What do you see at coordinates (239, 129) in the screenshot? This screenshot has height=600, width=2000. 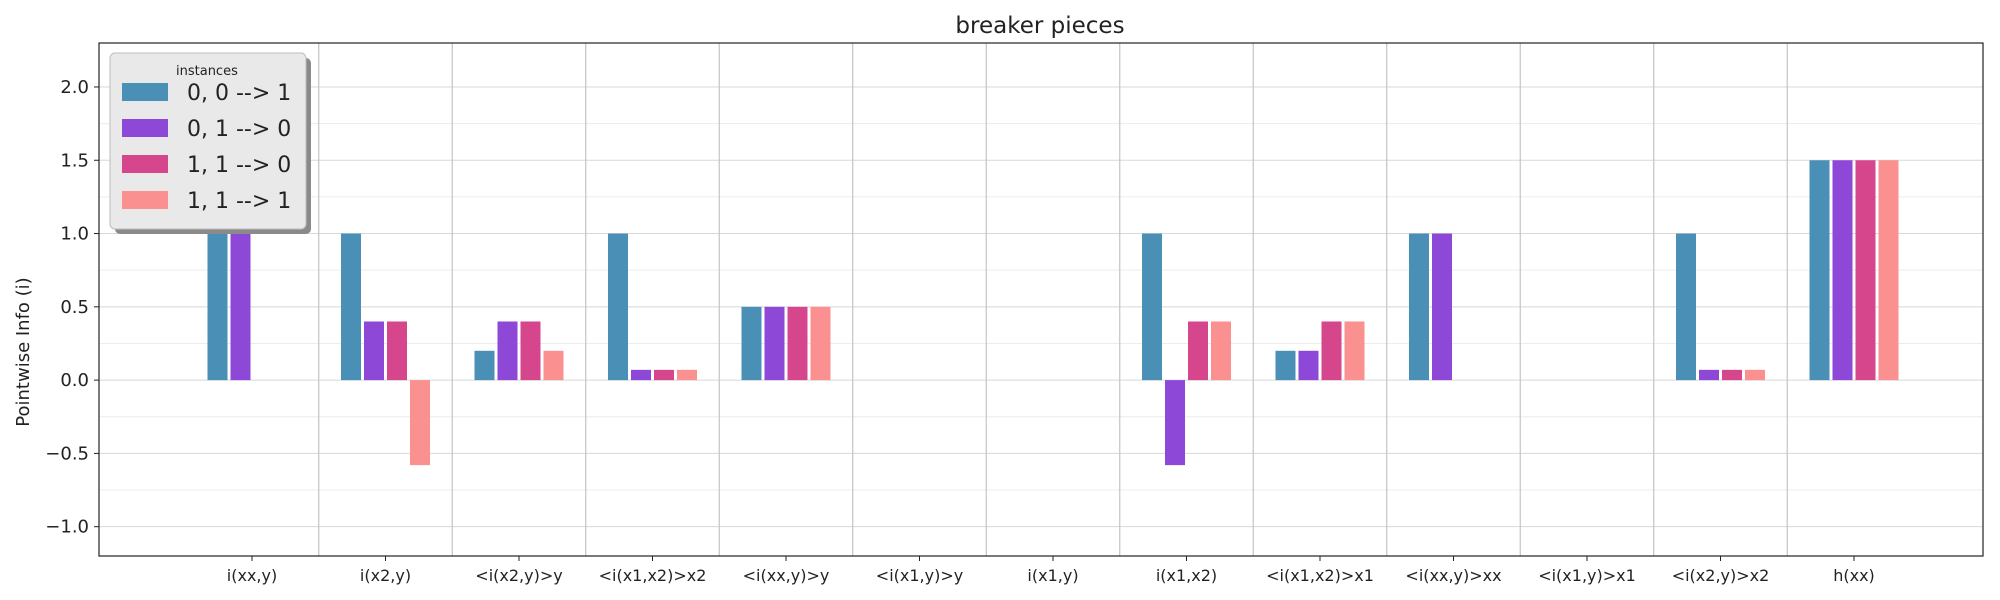 I see `legend-entry-label: 0, 1 --> 0` at bounding box center [239, 129].